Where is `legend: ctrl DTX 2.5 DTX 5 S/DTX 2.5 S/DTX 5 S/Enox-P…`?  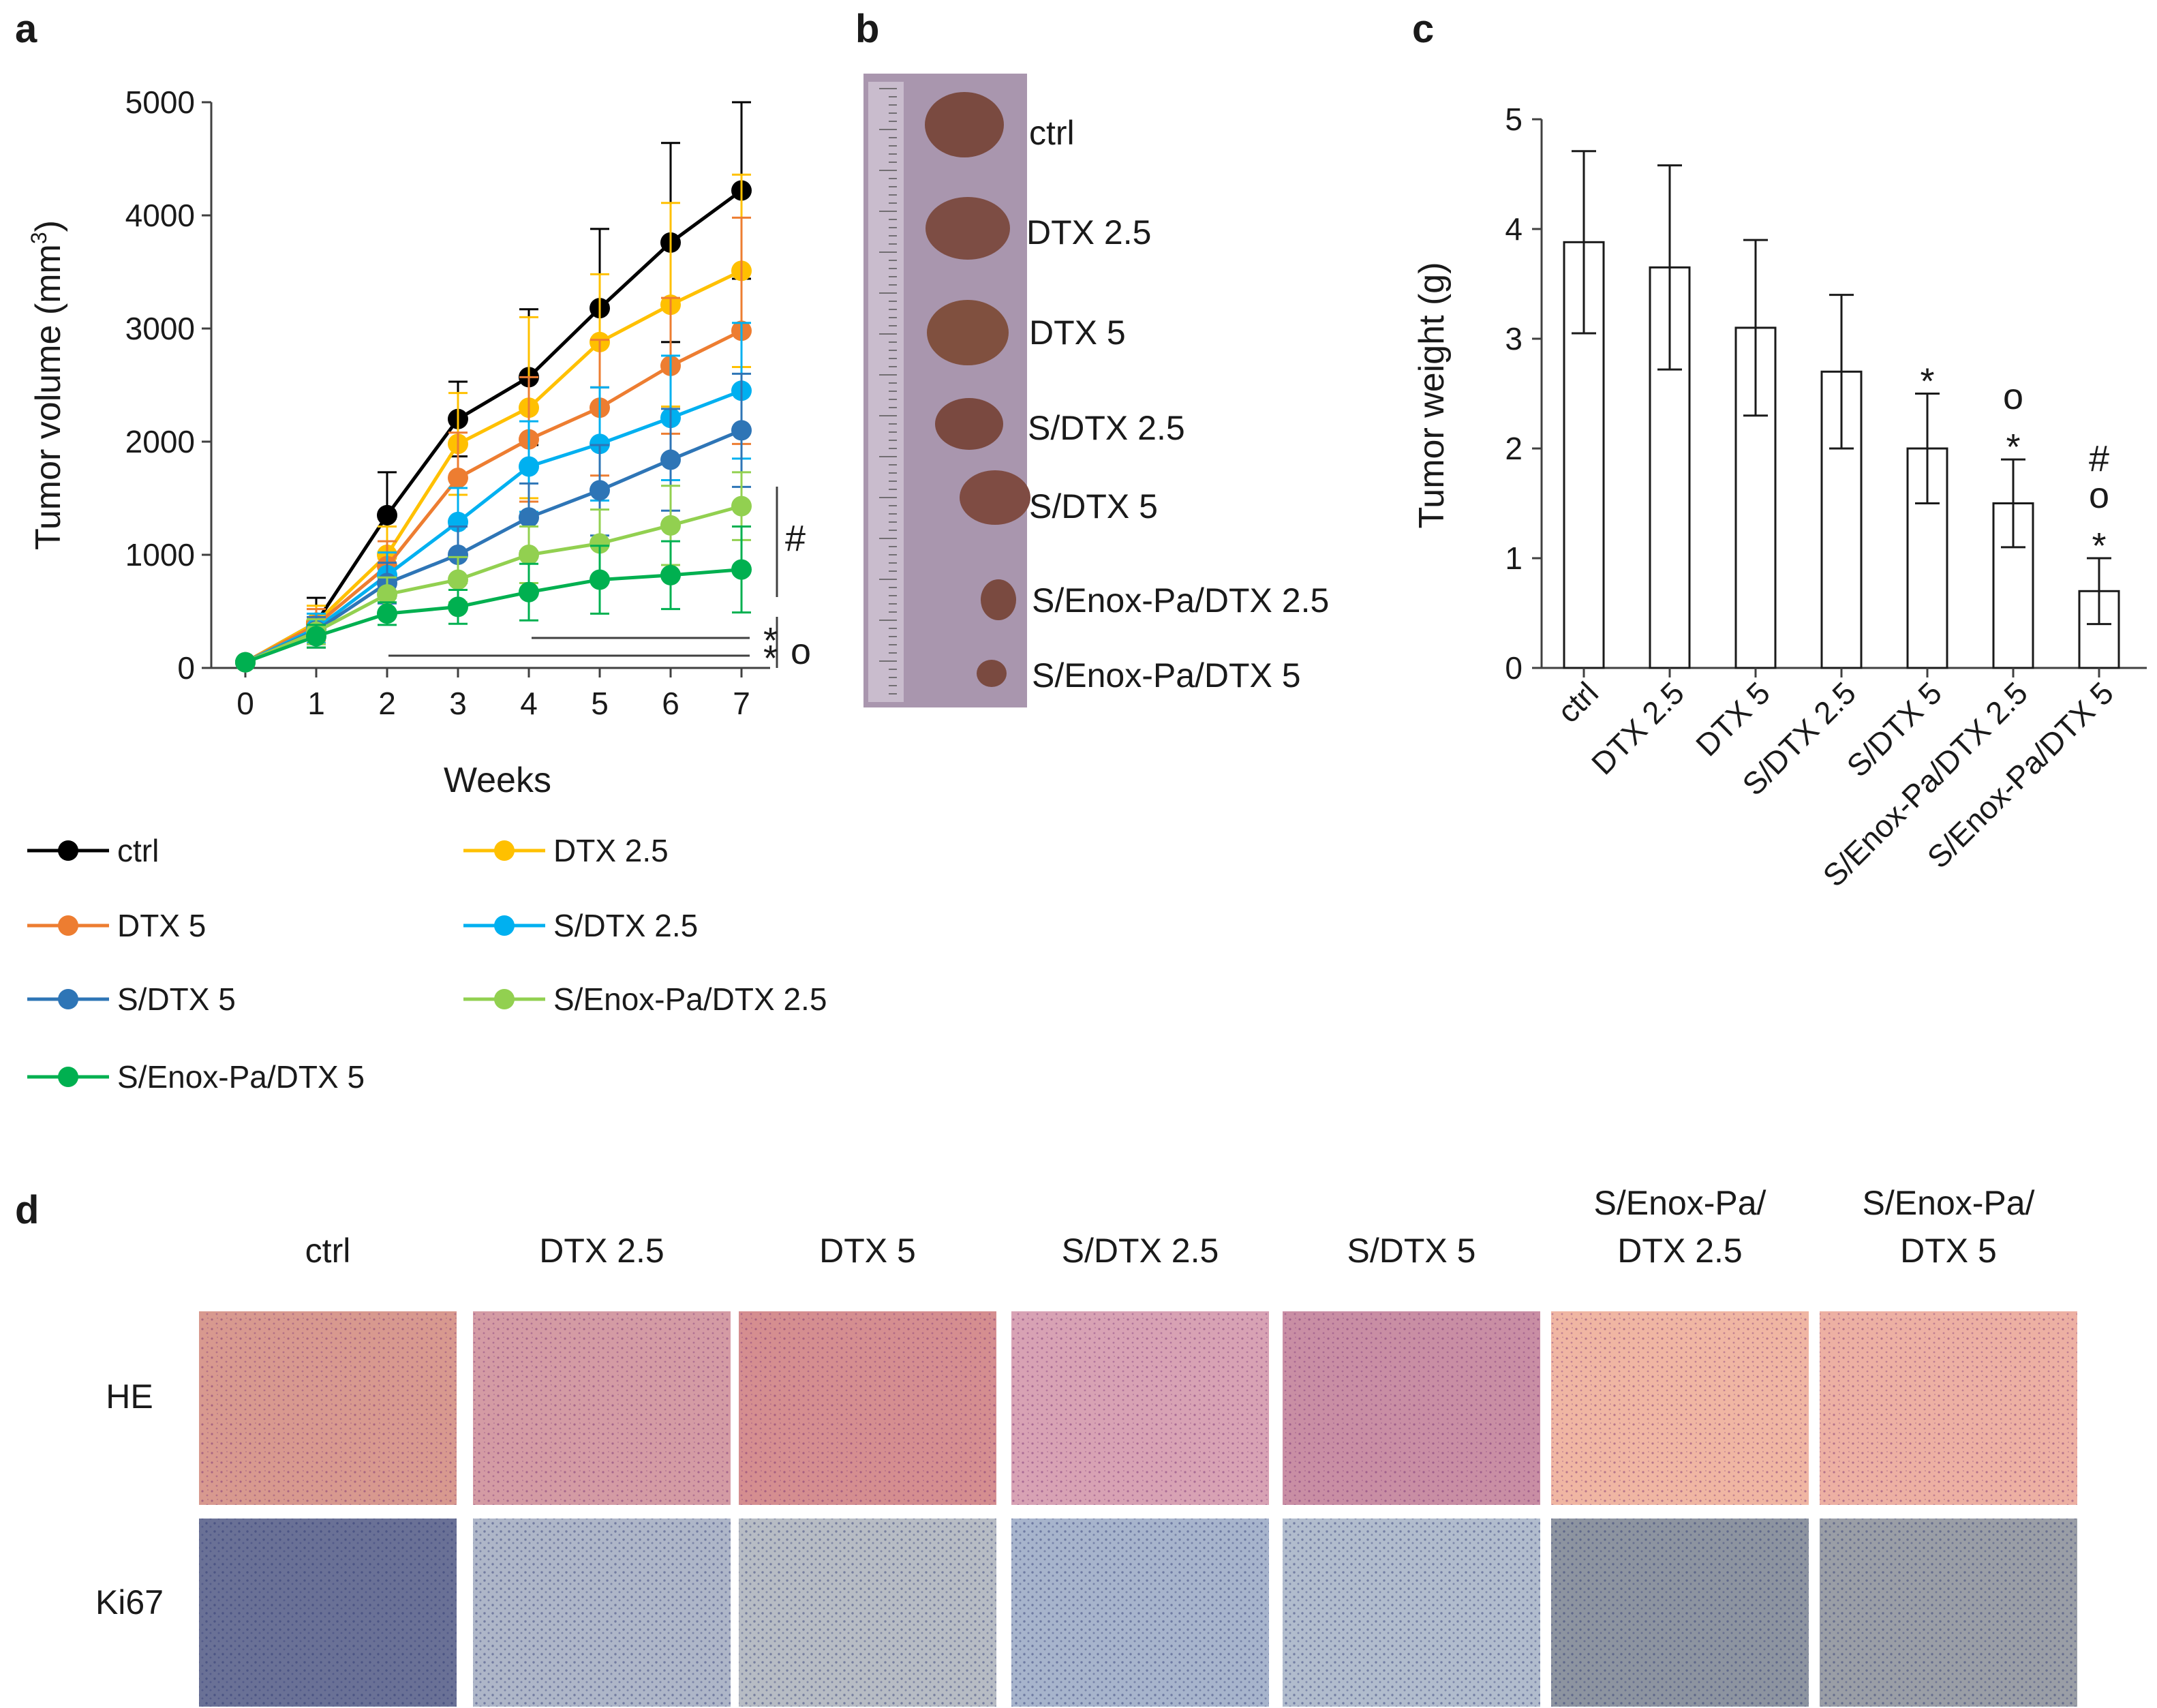 legend: ctrl DTX 2.5 DTX 5 S/DTX 2.5 S/DTX 5 S/Enox-P… is located at coordinates (427, 964).